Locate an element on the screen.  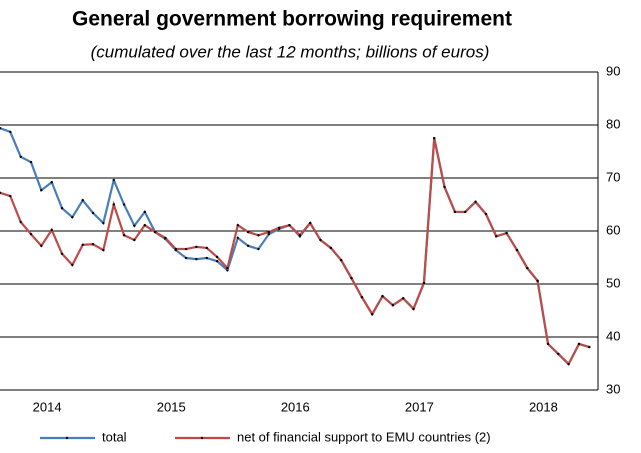
x-tick-label: 2017 is located at coordinates (419, 406).